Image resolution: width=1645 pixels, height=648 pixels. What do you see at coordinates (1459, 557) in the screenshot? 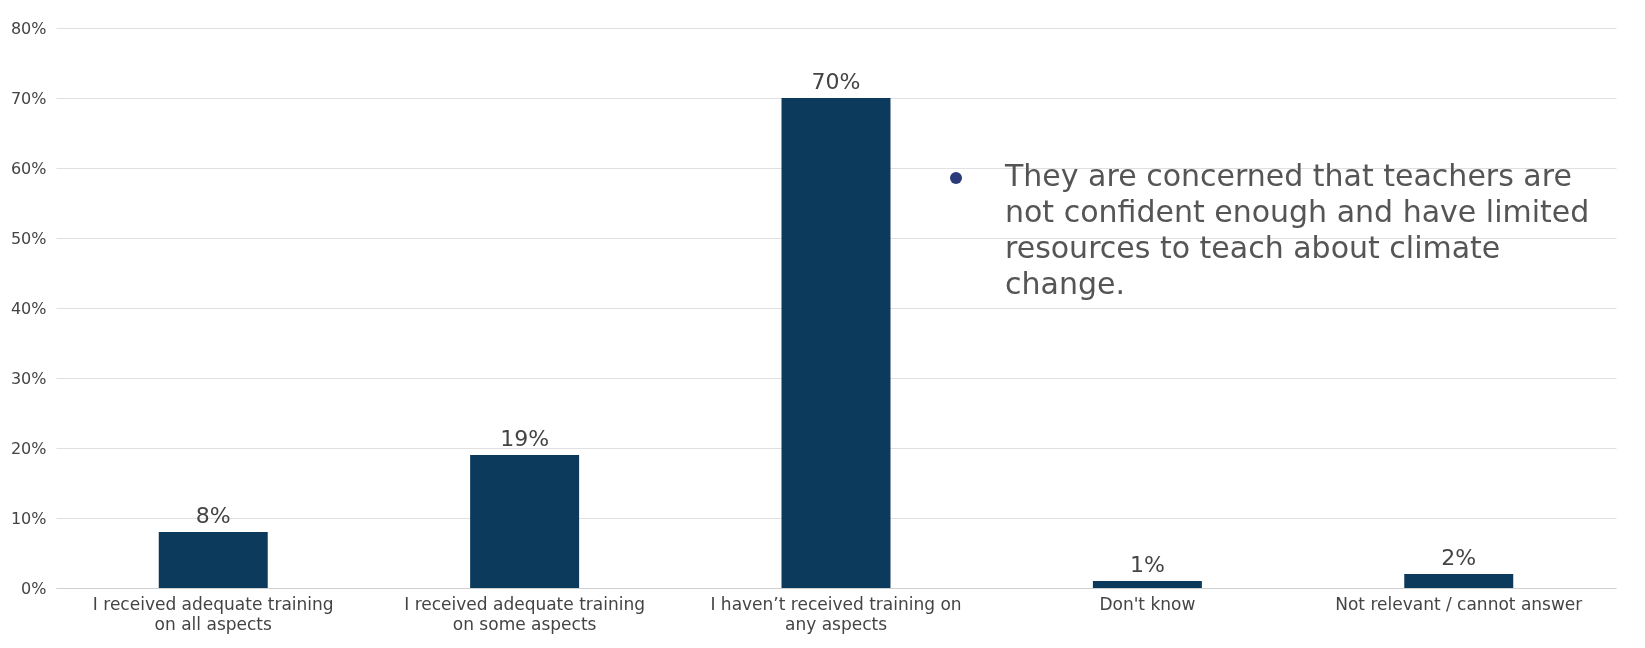
I see `data-label: 2%` at bounding box center [1459, 557].